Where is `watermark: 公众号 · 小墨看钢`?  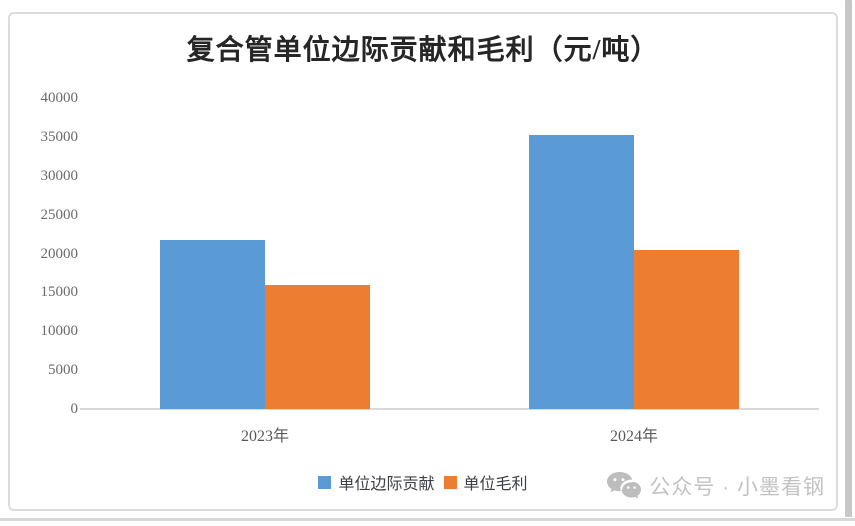 watermark: 公众号 · 小墨看钢 is located at coordinates (715, 486).